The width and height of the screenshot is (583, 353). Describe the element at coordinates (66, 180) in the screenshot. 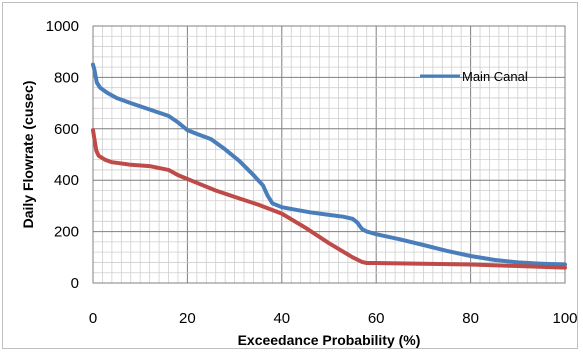

I see `y-tick-label: 400` at that location.